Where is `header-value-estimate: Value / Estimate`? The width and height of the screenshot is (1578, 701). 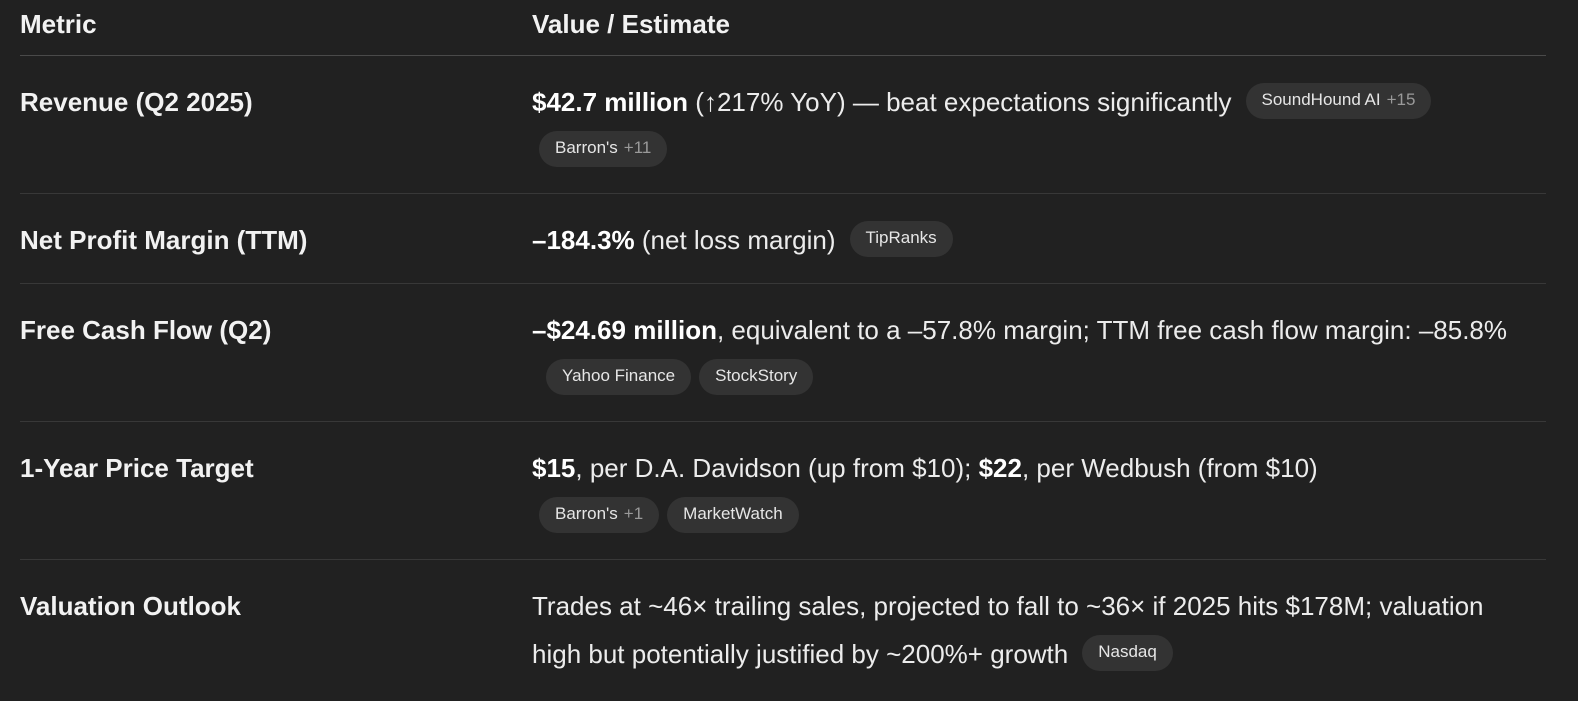 header-value-estimate: Value / Estimate is located at coordinates (631, 24).